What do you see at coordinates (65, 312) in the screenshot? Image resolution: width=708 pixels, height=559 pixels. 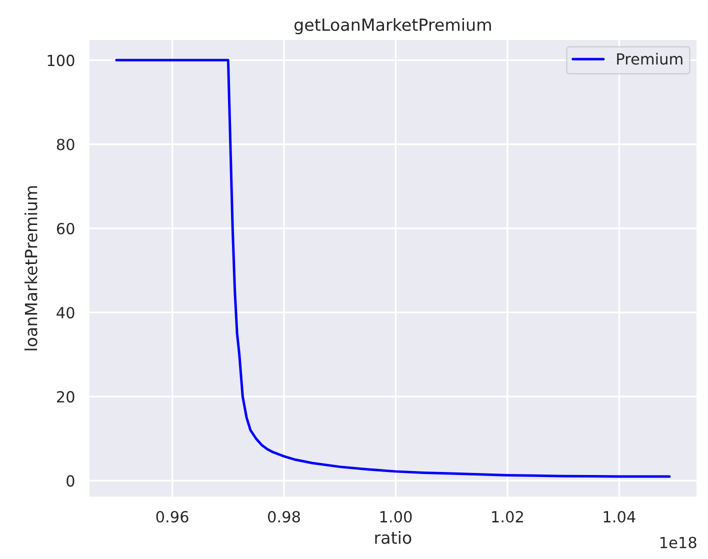 I see `y-tick-label: 40` at bounding box center [65, 312].